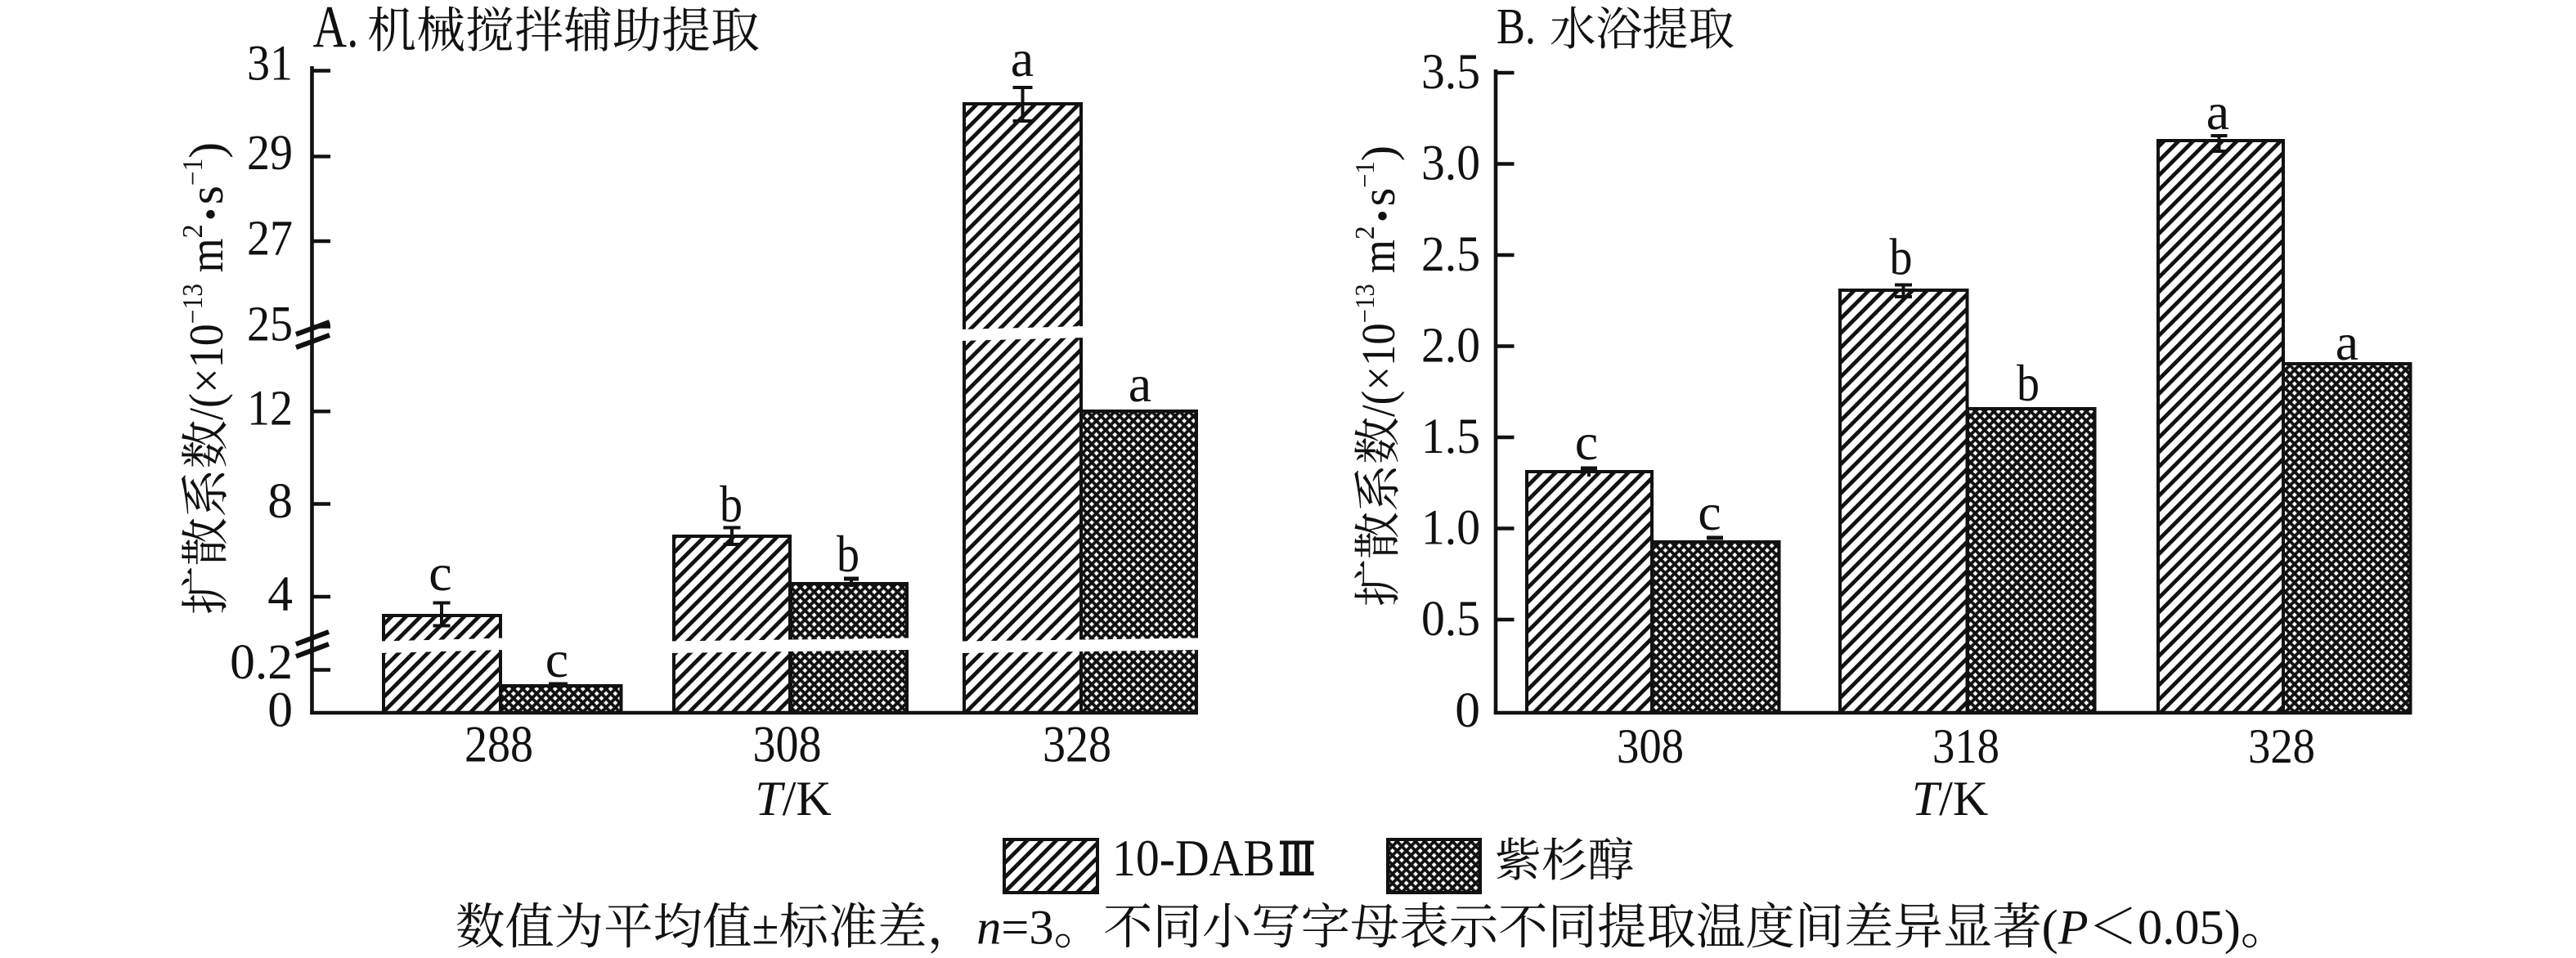  Describe the element at coordinates (270, 324) in the screenshot. I see `svg-text: 25` at that location.